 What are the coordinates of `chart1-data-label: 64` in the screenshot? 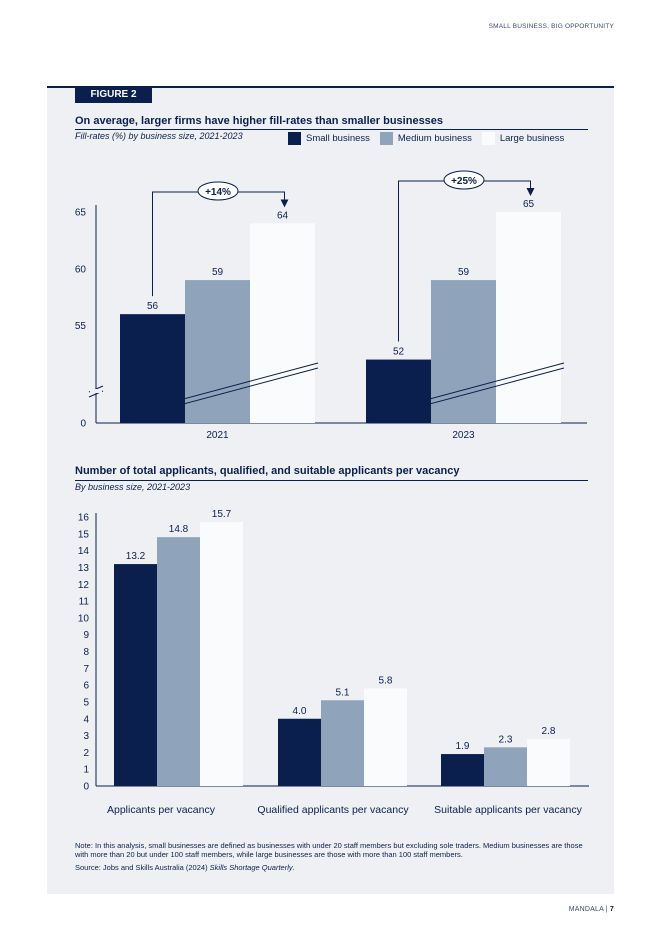 It's located at (283, 215).